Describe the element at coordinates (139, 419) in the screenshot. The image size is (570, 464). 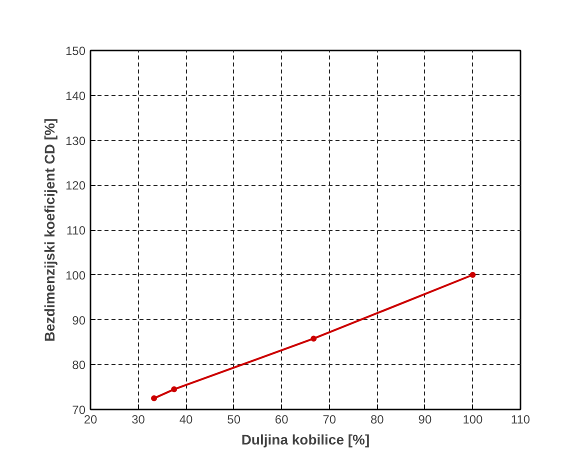
I see `x-tick-label: 30` at that location.